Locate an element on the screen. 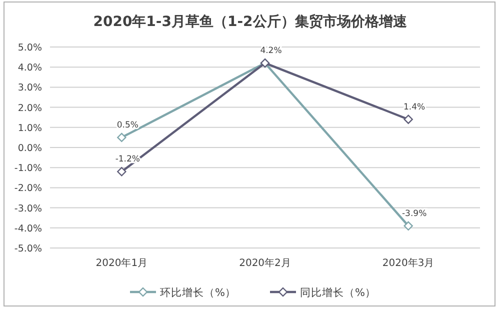  y-tick-label: -1.0% is located at coordinates (28, 168).